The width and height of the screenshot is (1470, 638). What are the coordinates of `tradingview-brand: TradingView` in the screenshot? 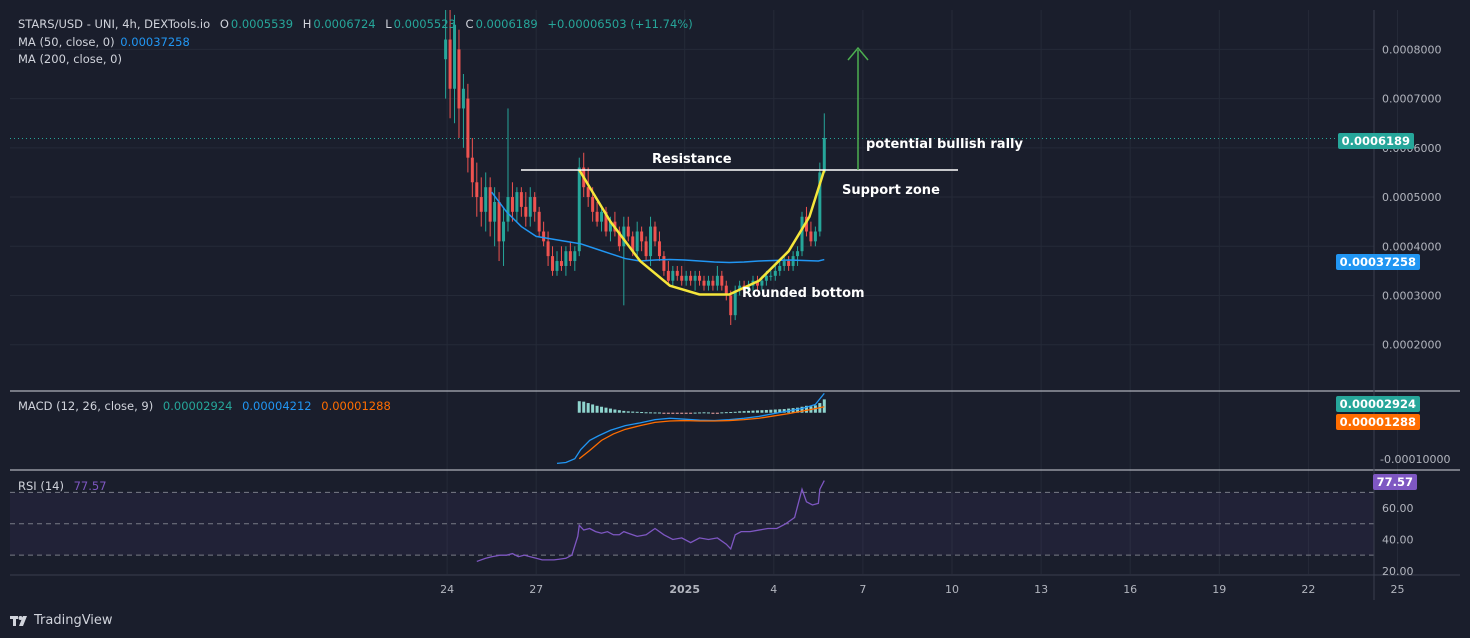 It's located at (61, 620).